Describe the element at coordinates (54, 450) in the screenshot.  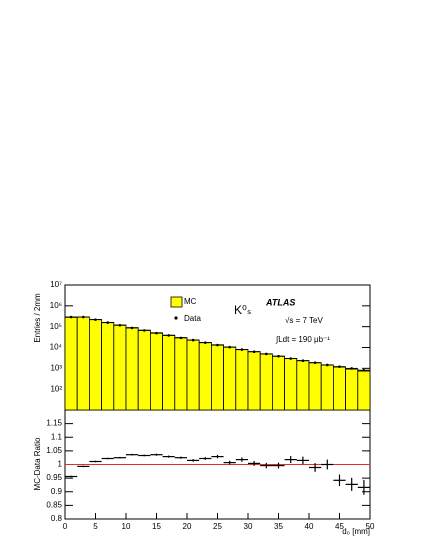
I see `y-tick-label: 1.05` at that location.